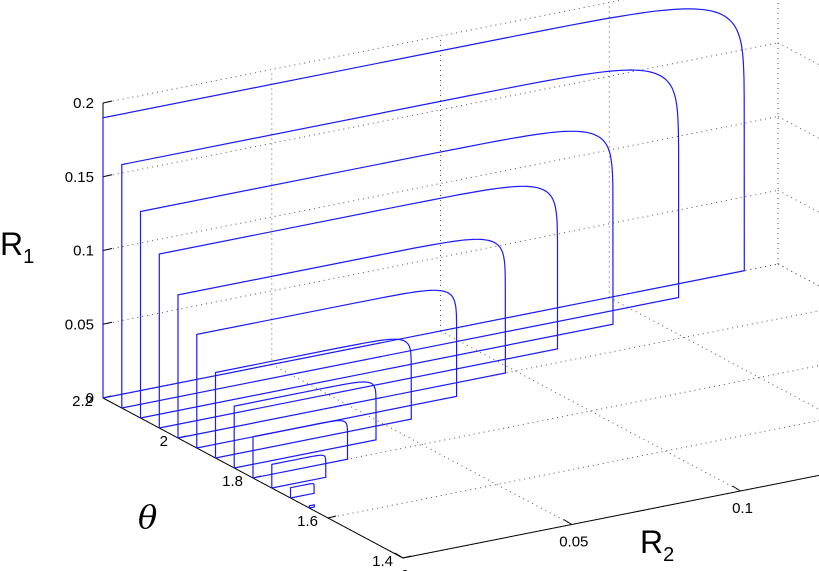 The width and height of the screenshot is (819, 571). What do you see at coordinates (573, 542) in the screenshot?
I see `x-tick-label: 0.05` at bounding box center [573, 542].